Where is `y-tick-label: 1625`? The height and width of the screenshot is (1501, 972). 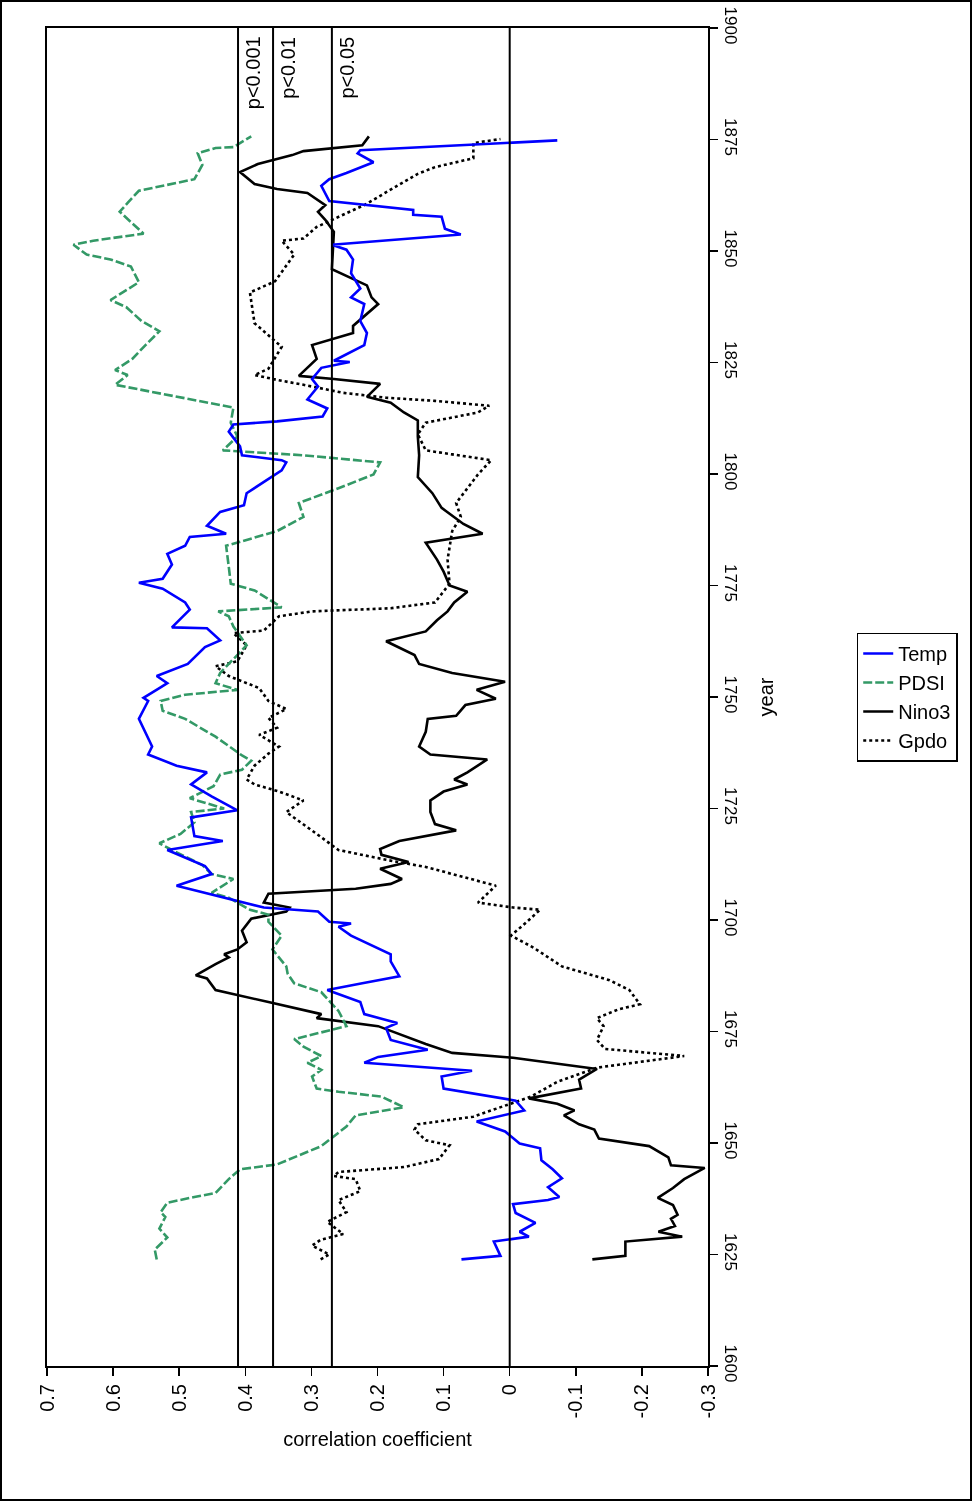 y-tick-label: 1625 is located at coordinates (730, 1252).